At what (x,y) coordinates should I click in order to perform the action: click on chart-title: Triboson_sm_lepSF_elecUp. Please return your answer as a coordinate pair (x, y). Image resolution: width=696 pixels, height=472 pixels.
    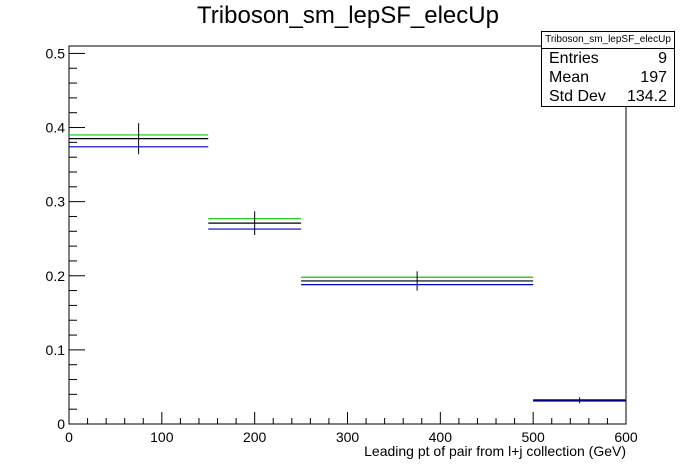
    Looking at the image, I should click on (348, 15).